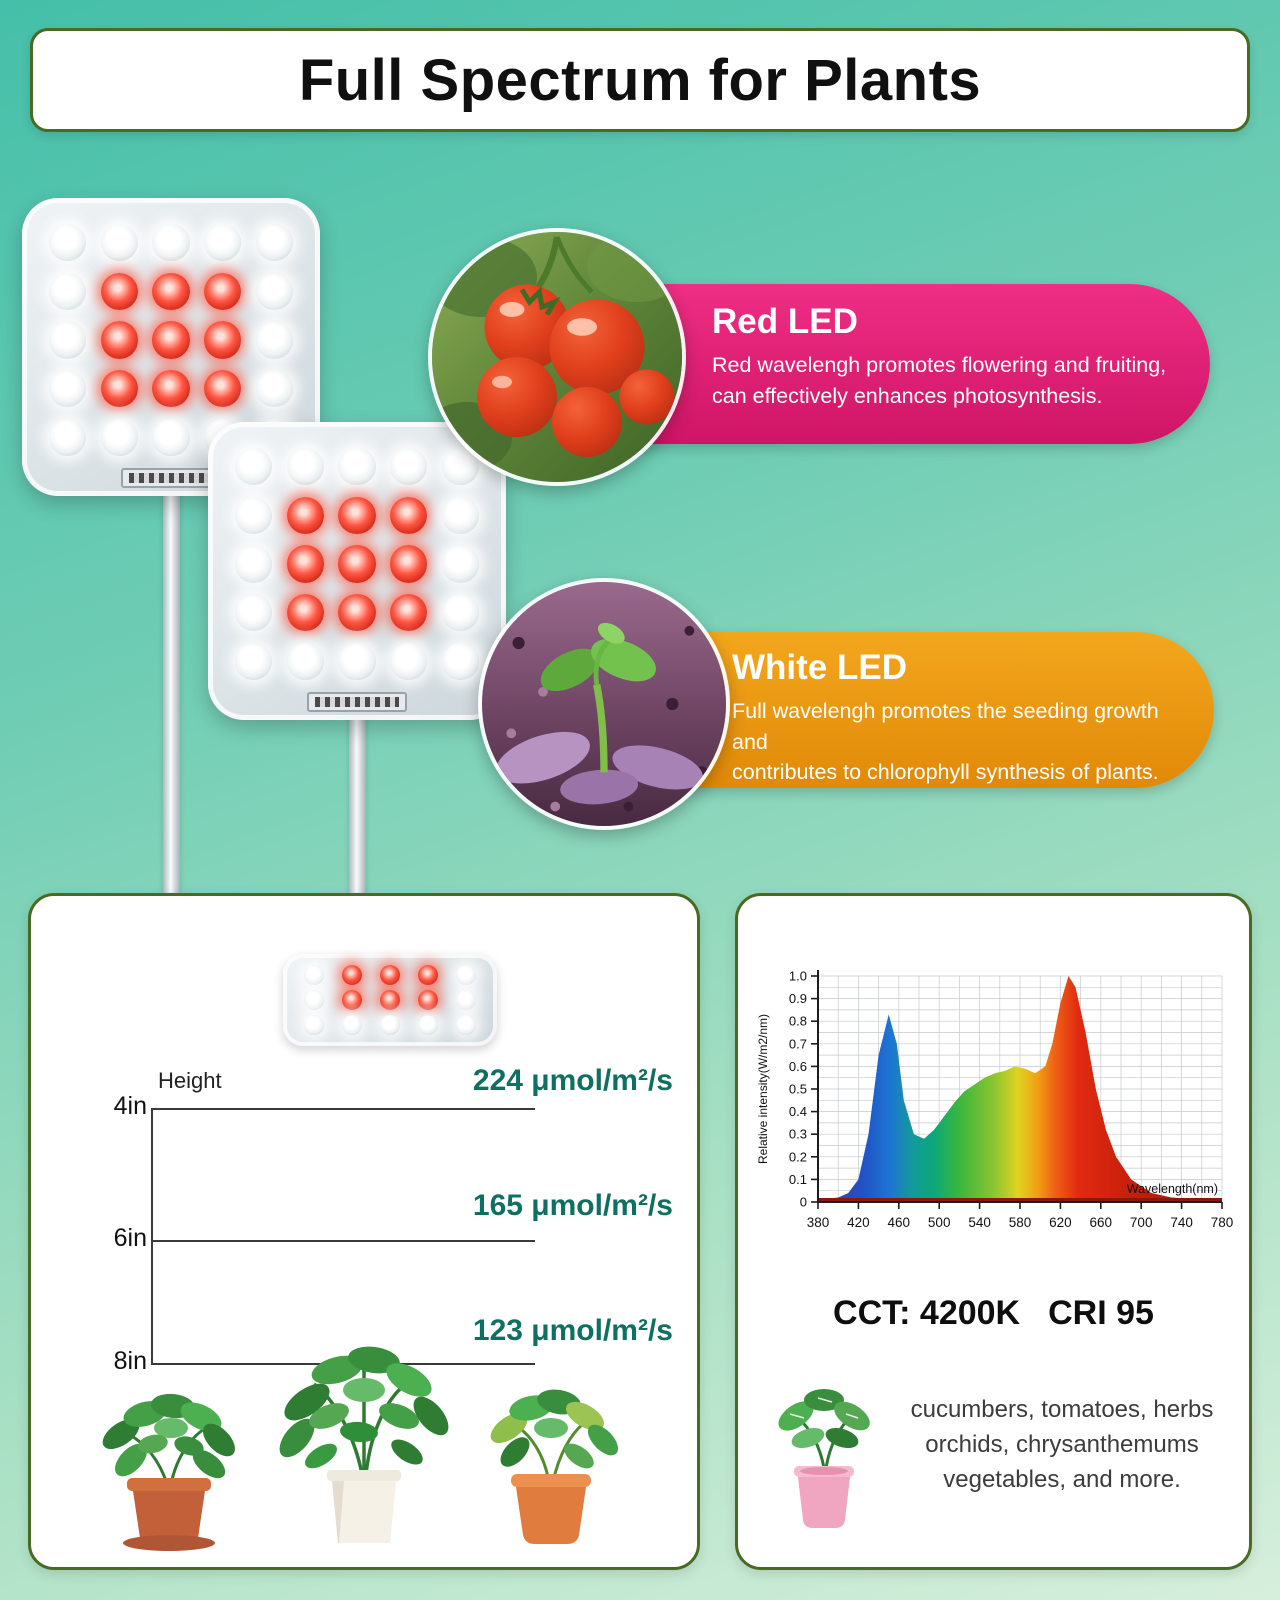 This screenshot has width=1280, height=1600. I want to click on svg-text: 660, so click(1101, 1222).